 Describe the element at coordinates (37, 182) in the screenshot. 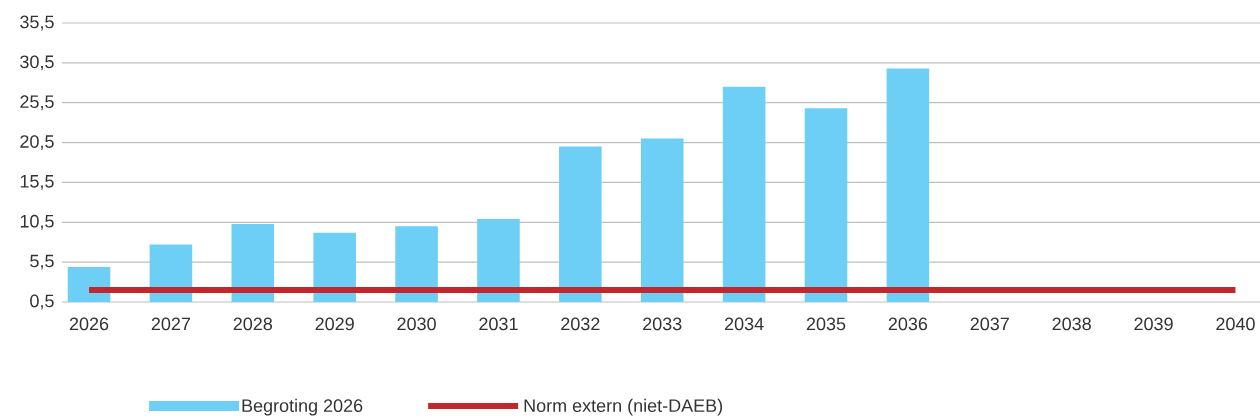

I see `y-tick-label: 15,5` at that location.